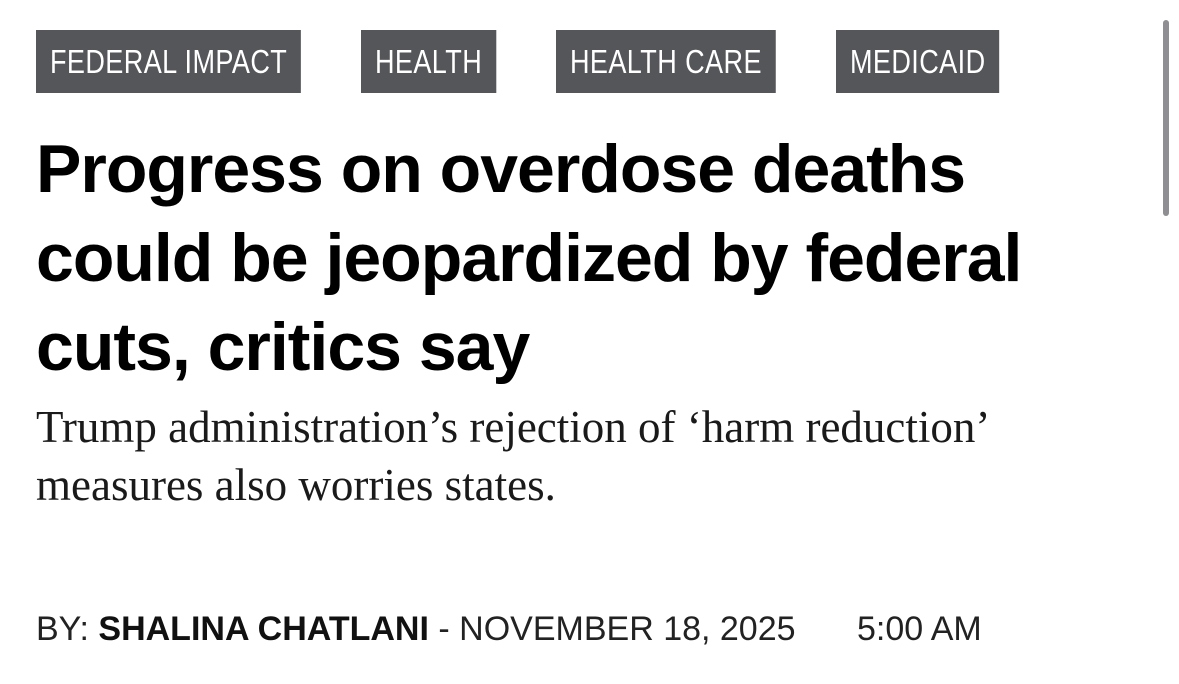 The height and width of the screenshot is (684, 1179). Describe the element at coordinates (1166, 118) in the screenshot. I see `vertical-scrollbar` at that location.